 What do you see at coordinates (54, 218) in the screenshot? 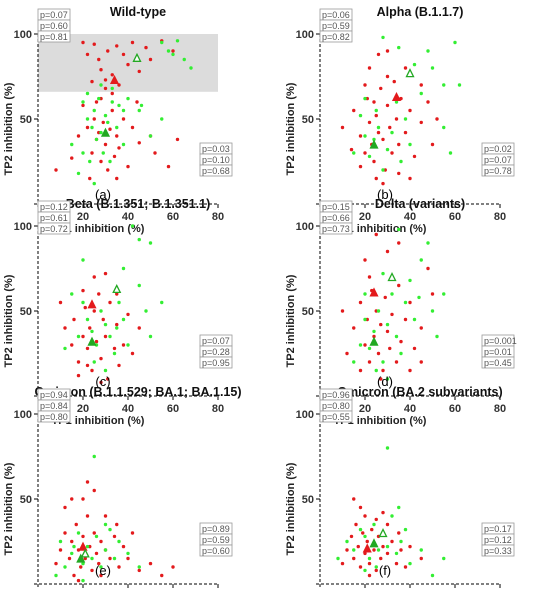
I see `pvalue-top-value: p=0.61` at bounding box center [54, 218].